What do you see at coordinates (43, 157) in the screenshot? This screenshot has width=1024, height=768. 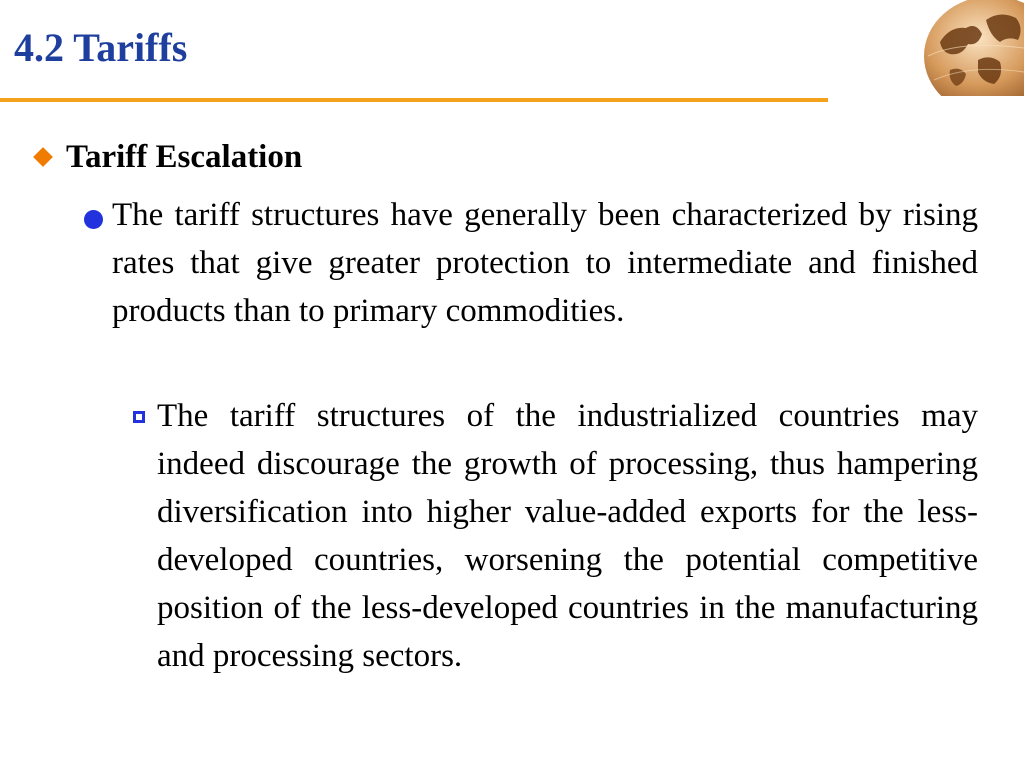 I see `diamond-bullet-icon` at bounding box center [43, 157].